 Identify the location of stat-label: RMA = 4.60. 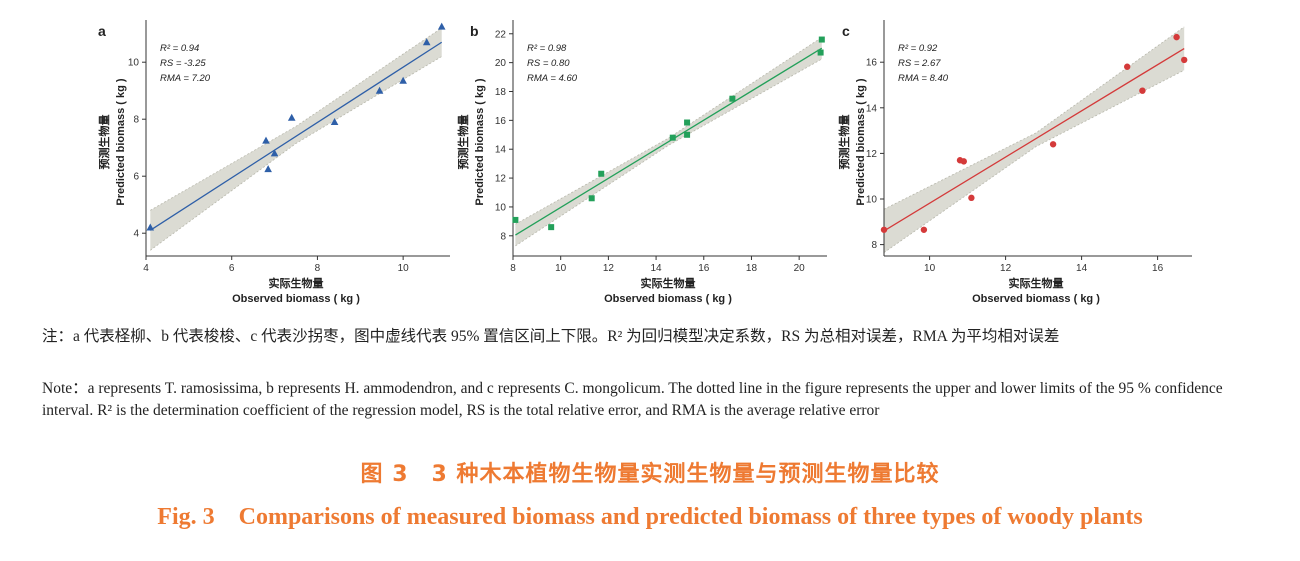
(552, 78).